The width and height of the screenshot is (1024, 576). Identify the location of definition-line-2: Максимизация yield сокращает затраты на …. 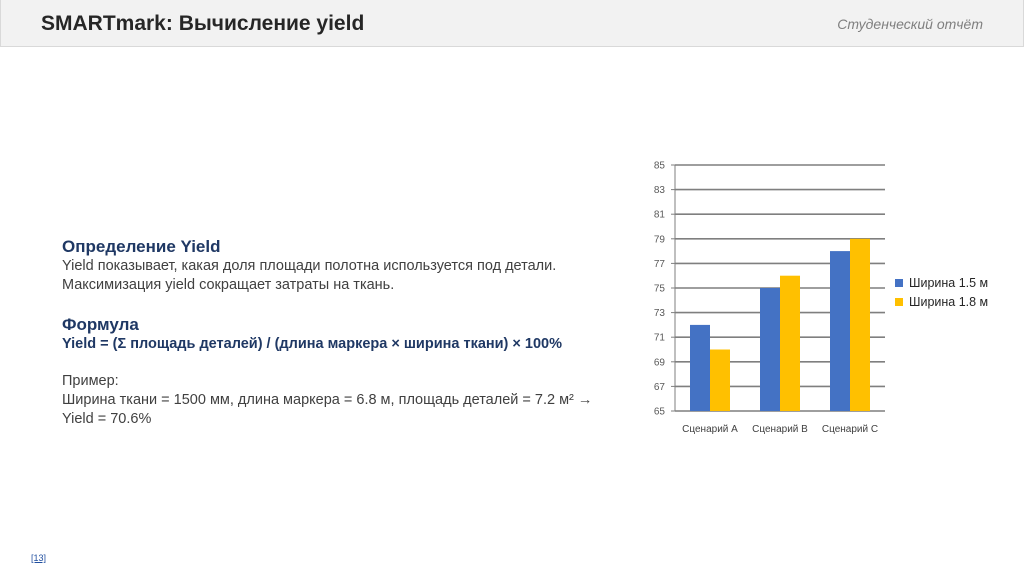
(228, 285).